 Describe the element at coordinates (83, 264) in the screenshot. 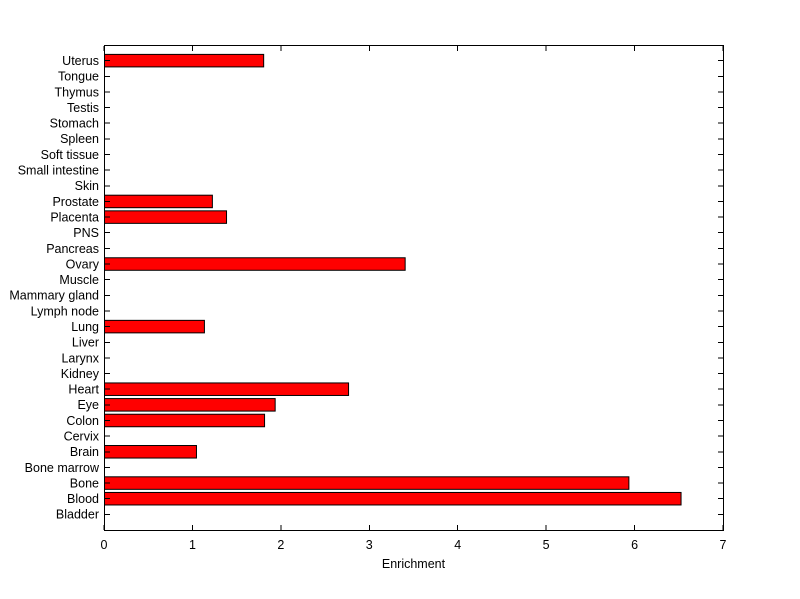

I see `y-tick-label-ovary: Ovary` at that location.